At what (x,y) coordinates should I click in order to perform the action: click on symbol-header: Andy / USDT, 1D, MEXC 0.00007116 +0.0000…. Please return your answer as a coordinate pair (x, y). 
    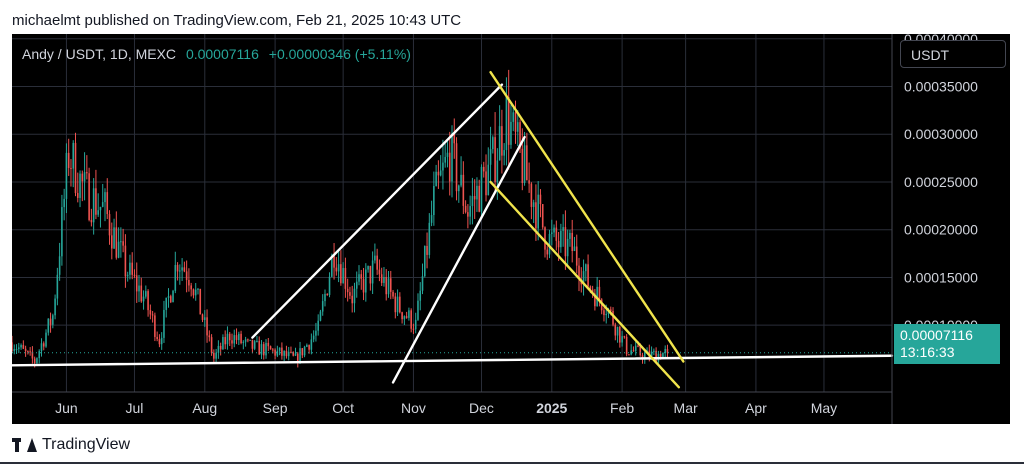
    Looking at the image, I should click on (216, 54).